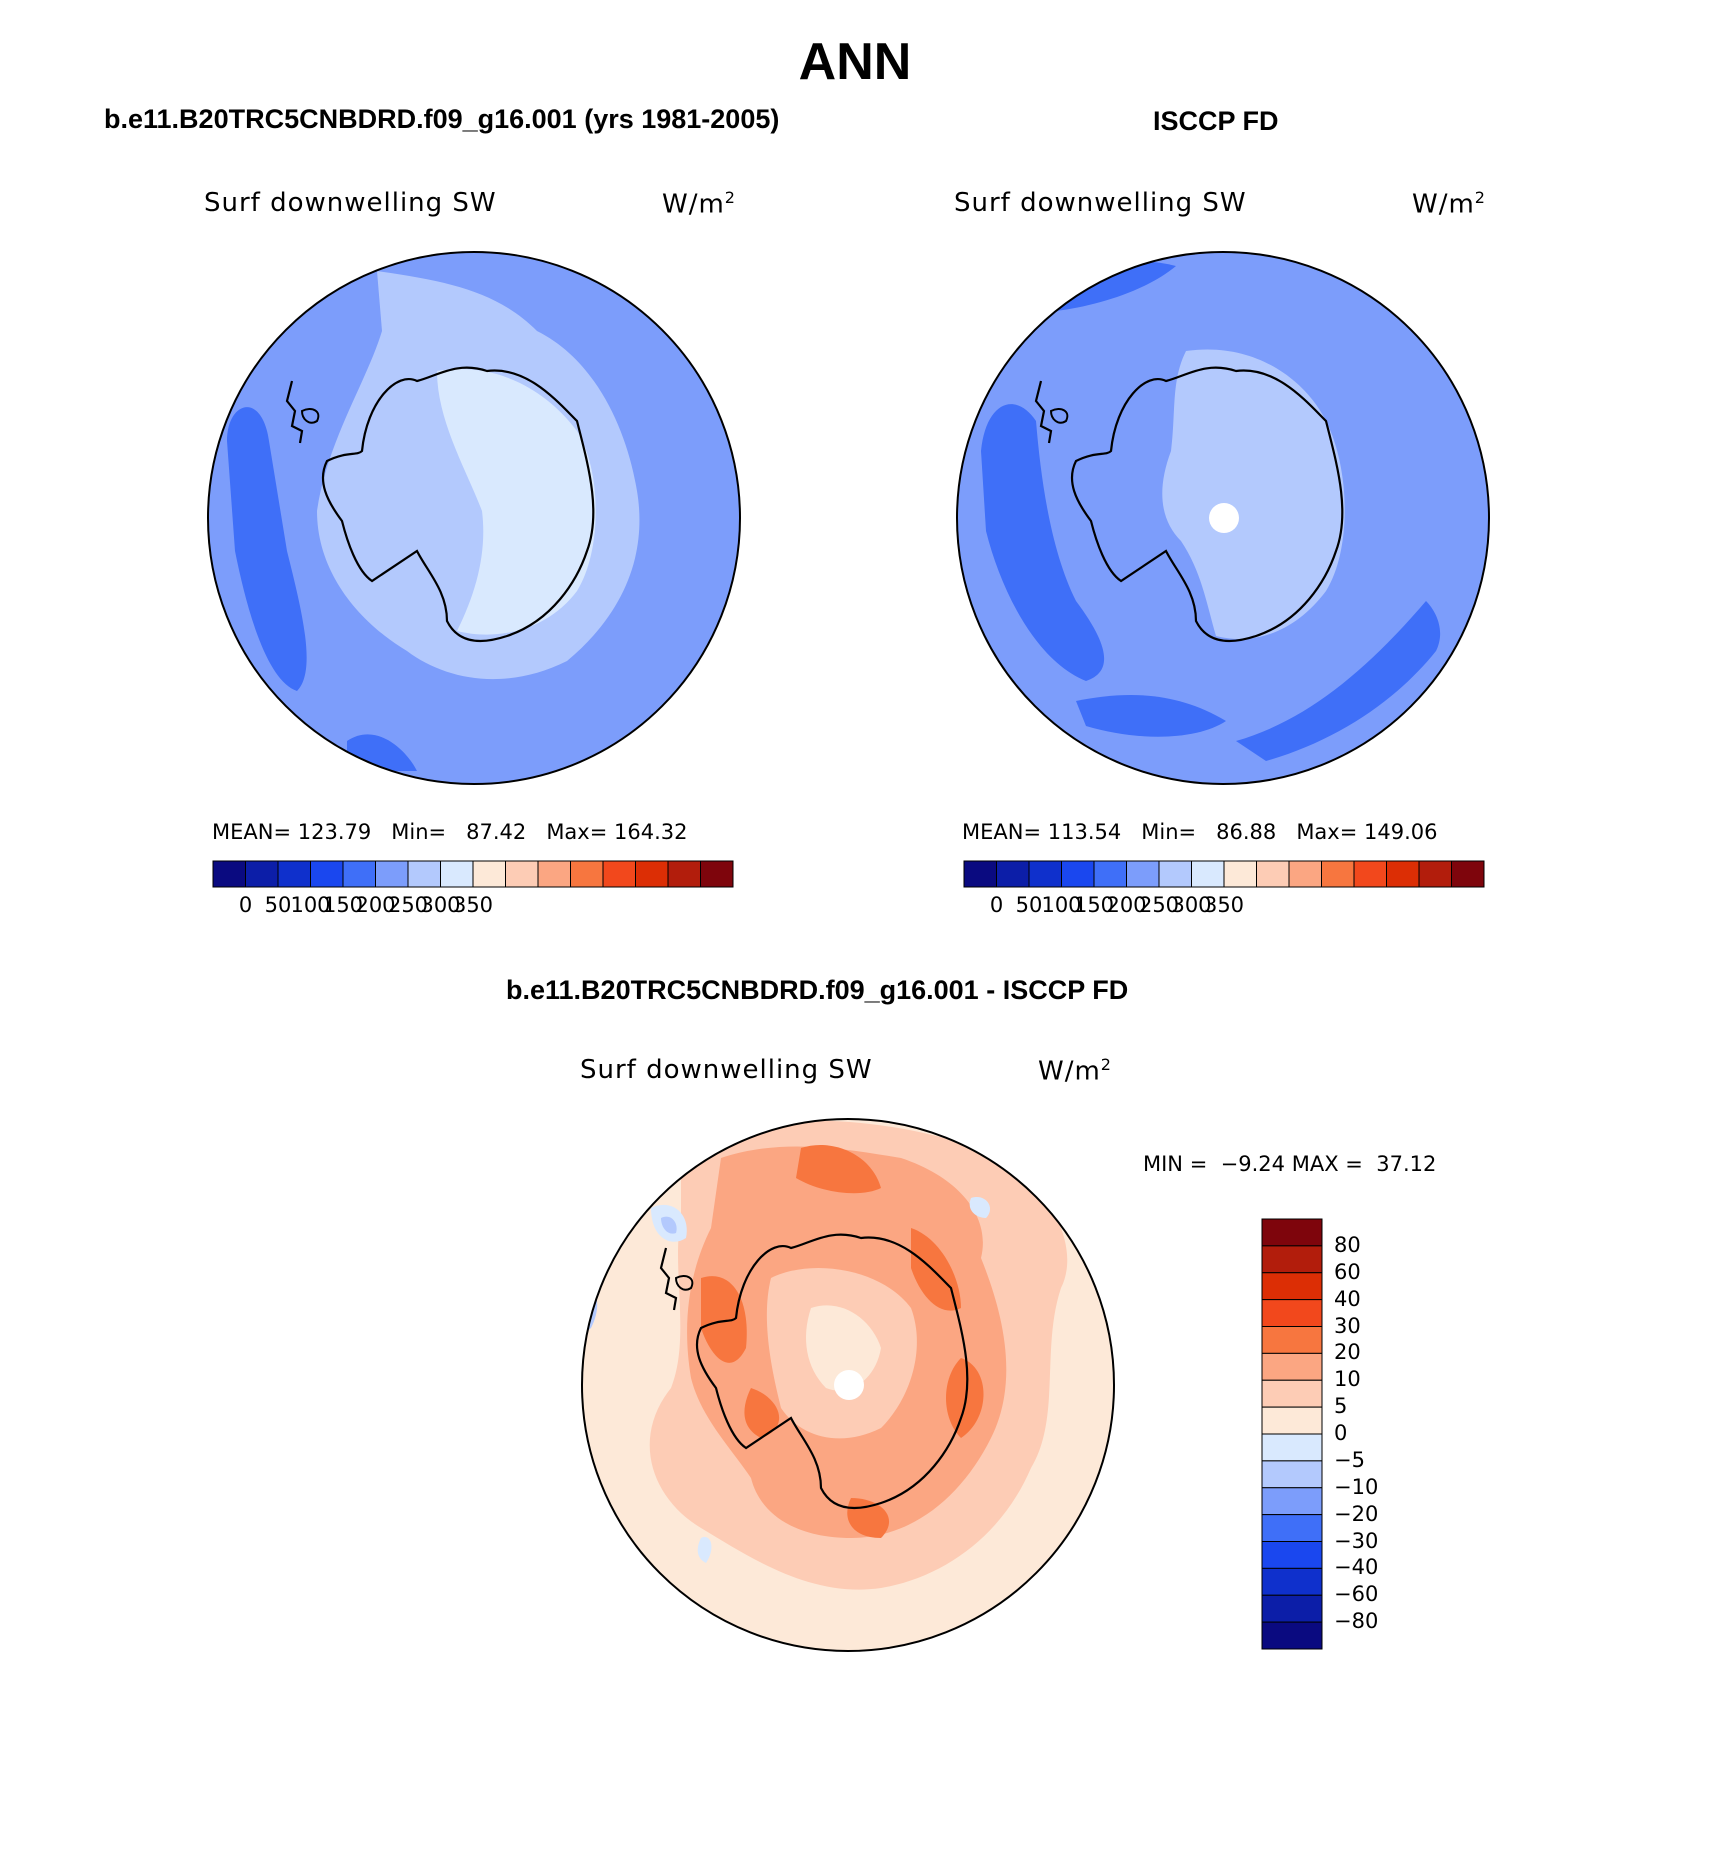  What do you see at coordinates (1356, 1567) in the screenshot?
I see `diff-colorbar-tick-label: −40` at bounding box center [1356, 1567].